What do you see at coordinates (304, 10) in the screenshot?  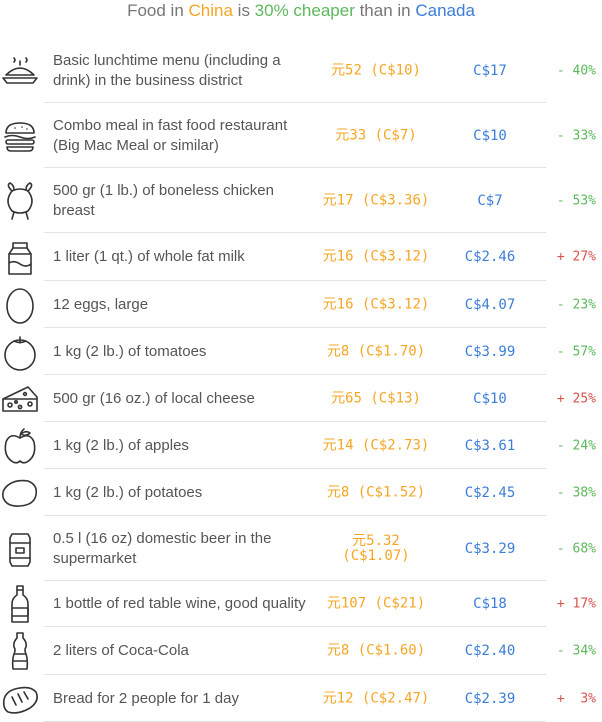 I see `percent-difference: 30% cheaper` at bounding box center [304, 10].